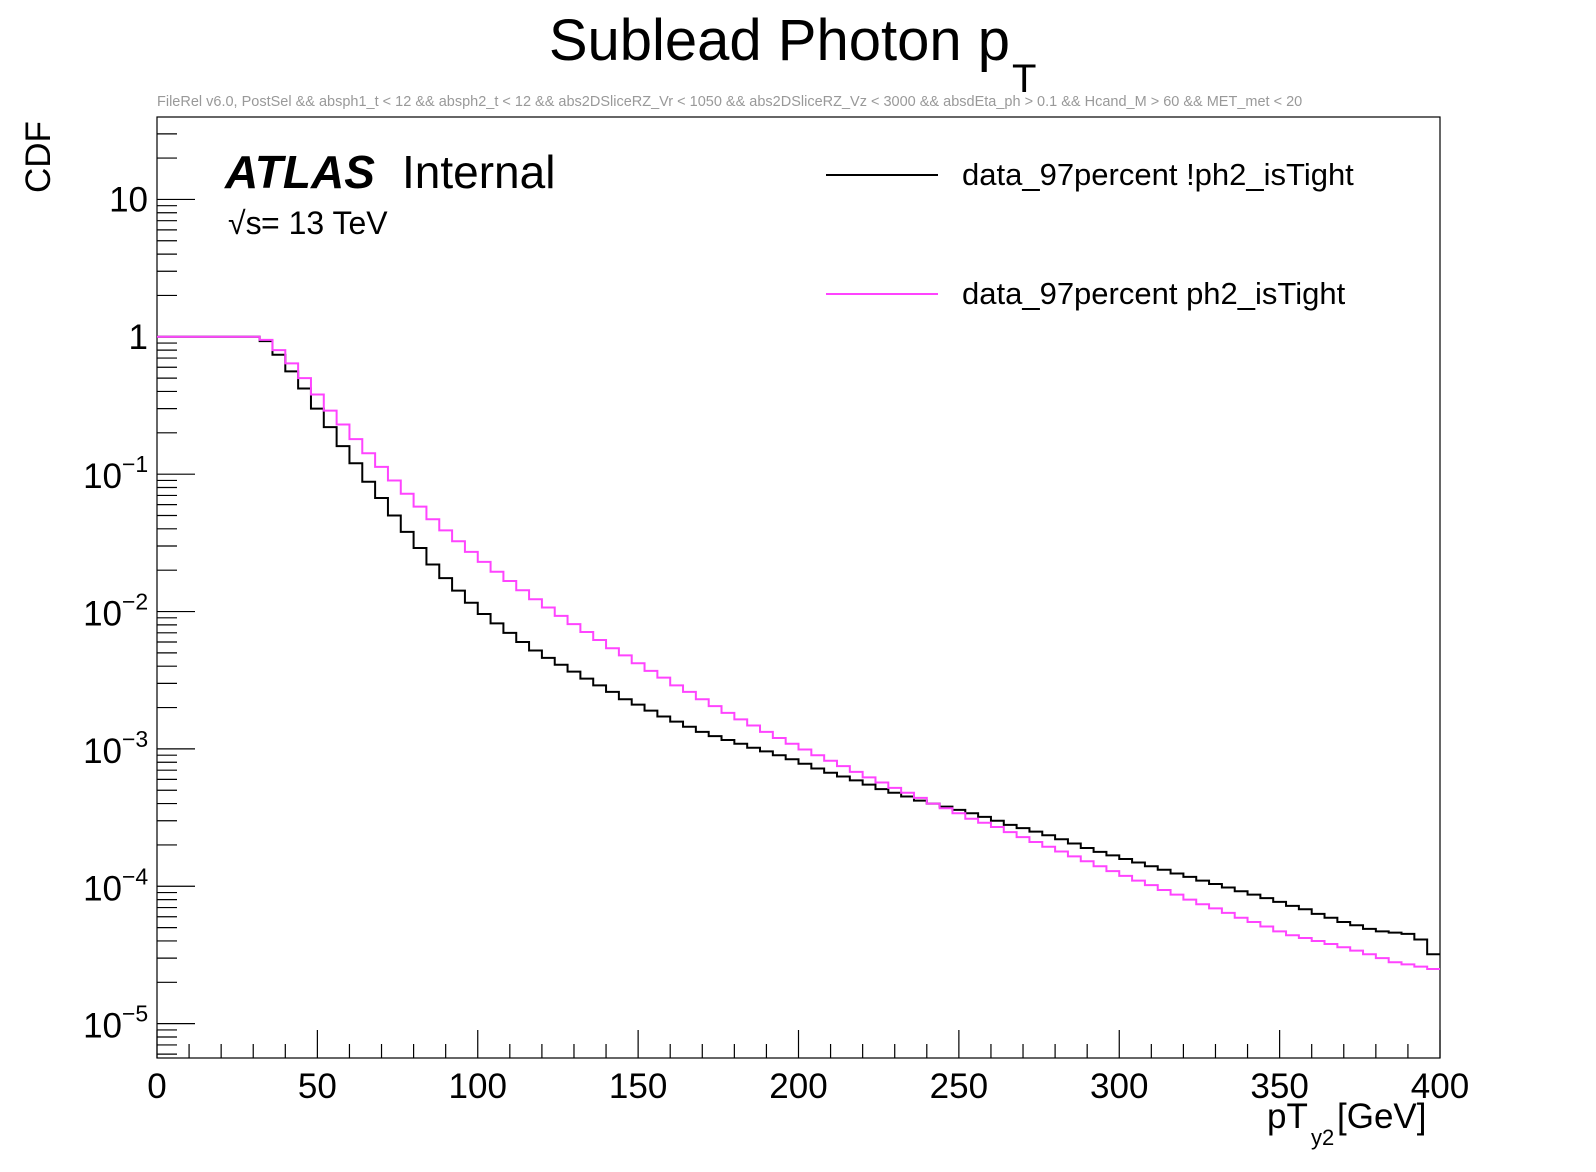  What do you see at coordinates (317, 1086) in the screenshot?
I see `x-tick-label: 50` at bounding box center [317, 1086].